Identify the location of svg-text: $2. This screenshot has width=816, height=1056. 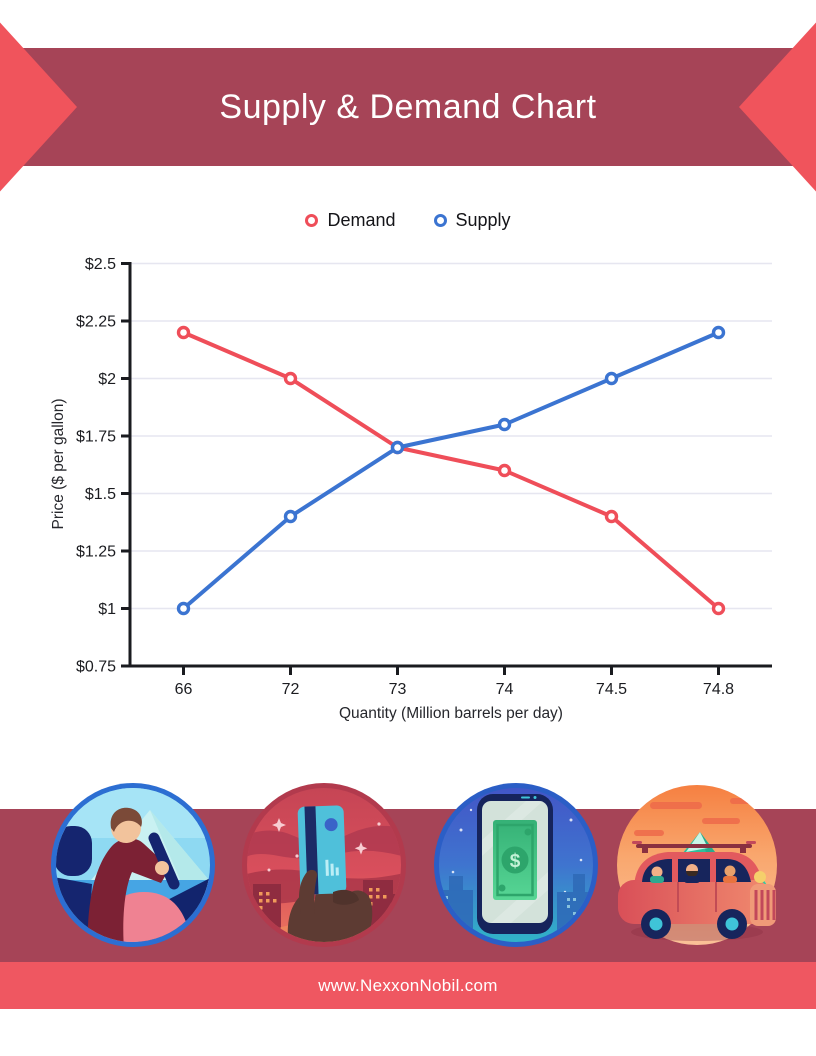
(107, 379).